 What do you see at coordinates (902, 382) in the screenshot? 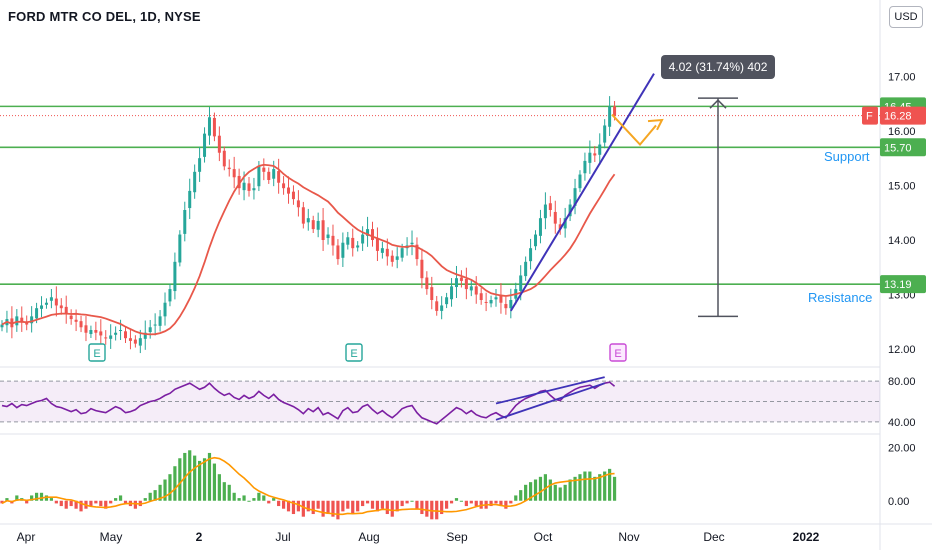
I see `rsi-tick-label: 80.00` at bounding box center [902, 382].